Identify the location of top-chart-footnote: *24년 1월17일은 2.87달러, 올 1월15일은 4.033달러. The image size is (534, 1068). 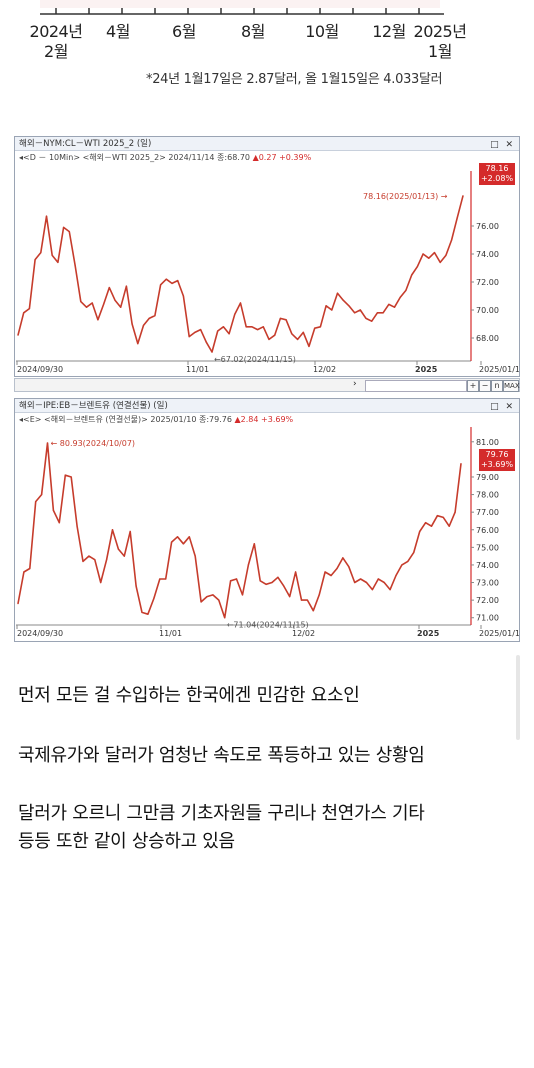
(294, 79).